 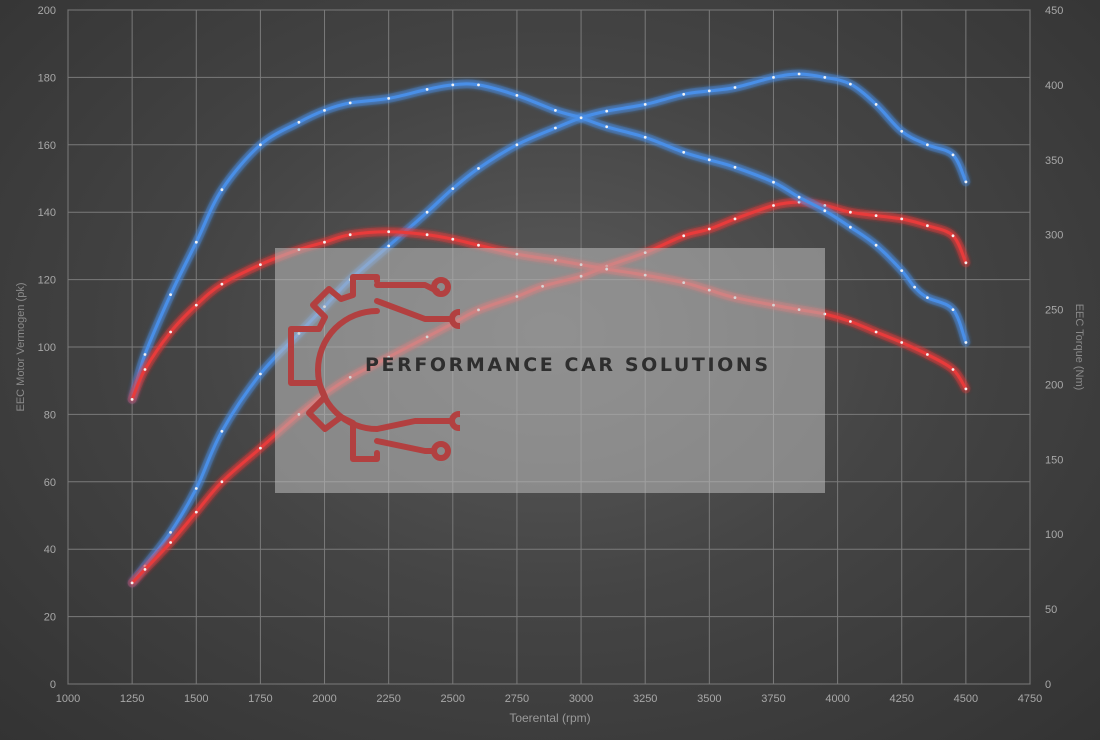 What do you see at coordinates (50, 483) in the screenshot?
I see `y-tick-label: 60` at bounding box center [50, 483].